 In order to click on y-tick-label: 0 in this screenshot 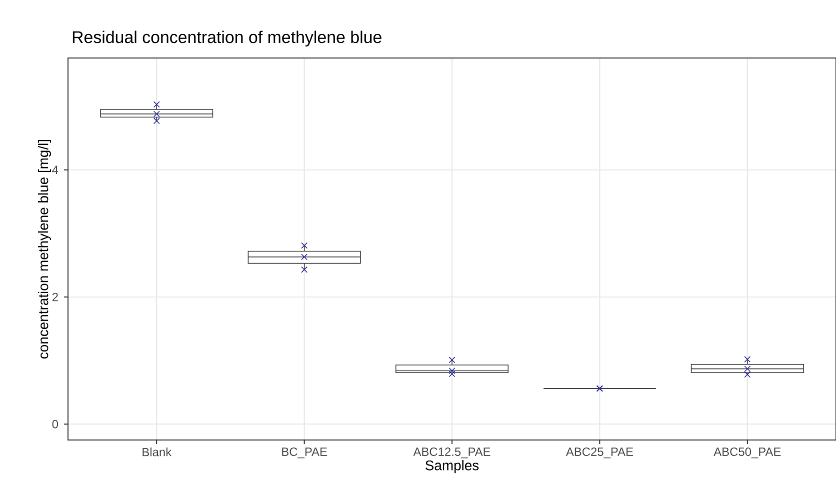, I will do `click(55, 424)`.